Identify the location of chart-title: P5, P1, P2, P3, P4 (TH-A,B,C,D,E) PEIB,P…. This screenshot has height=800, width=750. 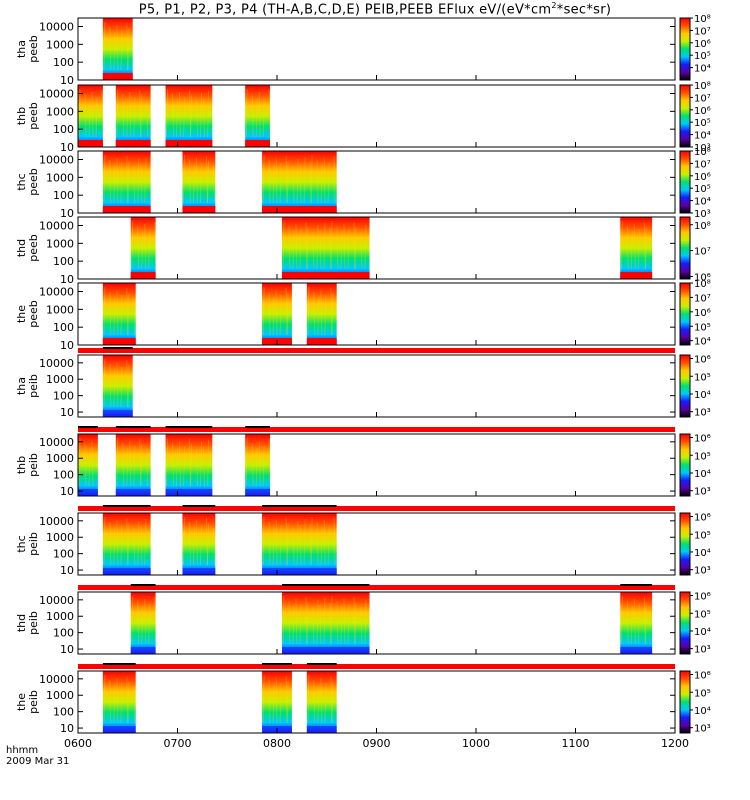
(375, 9).